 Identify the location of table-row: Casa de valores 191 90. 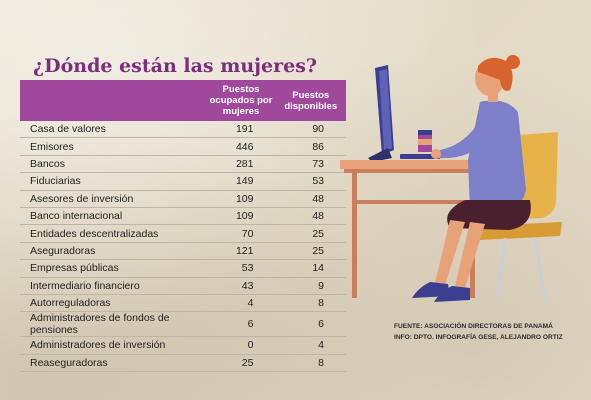
(183, 130).